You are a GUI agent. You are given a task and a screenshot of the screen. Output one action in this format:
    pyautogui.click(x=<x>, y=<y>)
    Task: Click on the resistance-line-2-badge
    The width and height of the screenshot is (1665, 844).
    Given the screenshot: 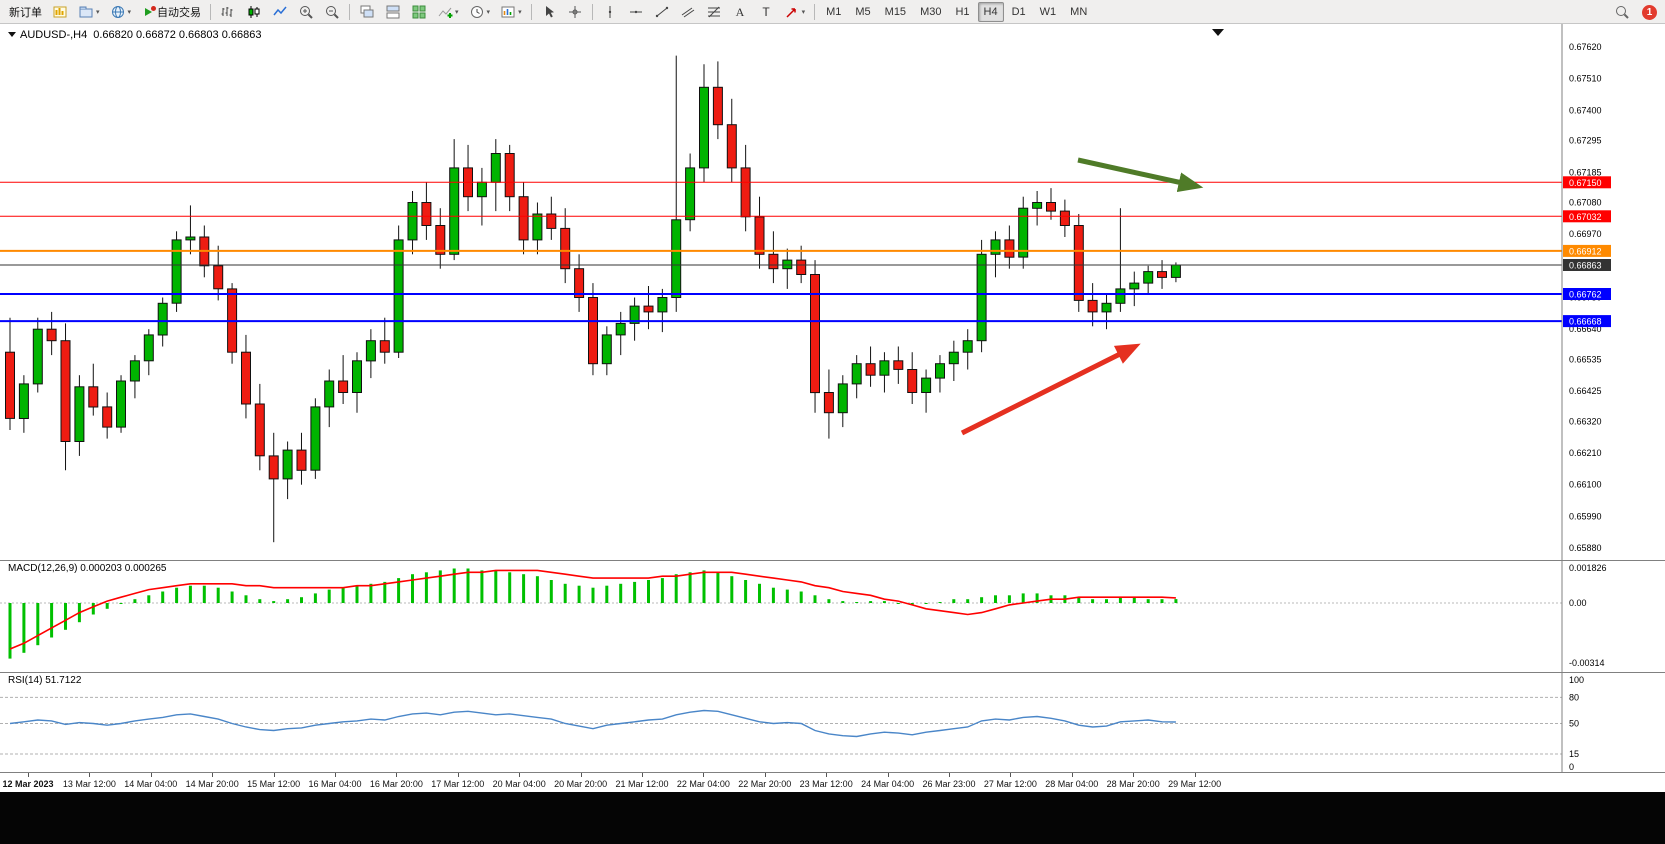 What is the action you would take?
    pyautogui.click(x=1587, y=216)
    